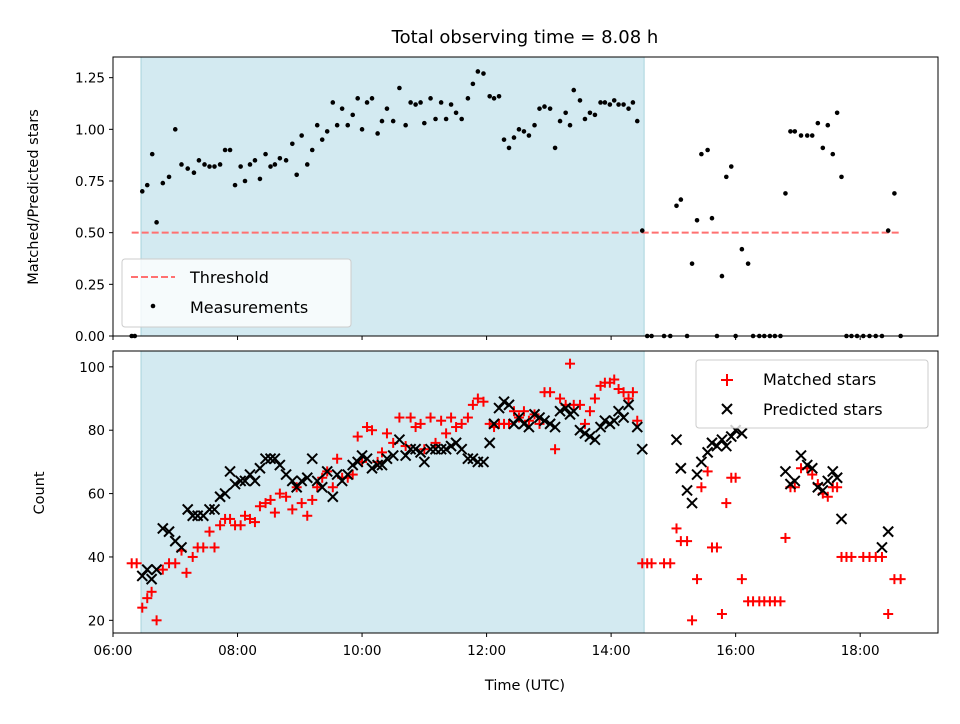 The width and height of the screenshot is (960, 724). I want to click on top-legend-box, so click(236, 293).